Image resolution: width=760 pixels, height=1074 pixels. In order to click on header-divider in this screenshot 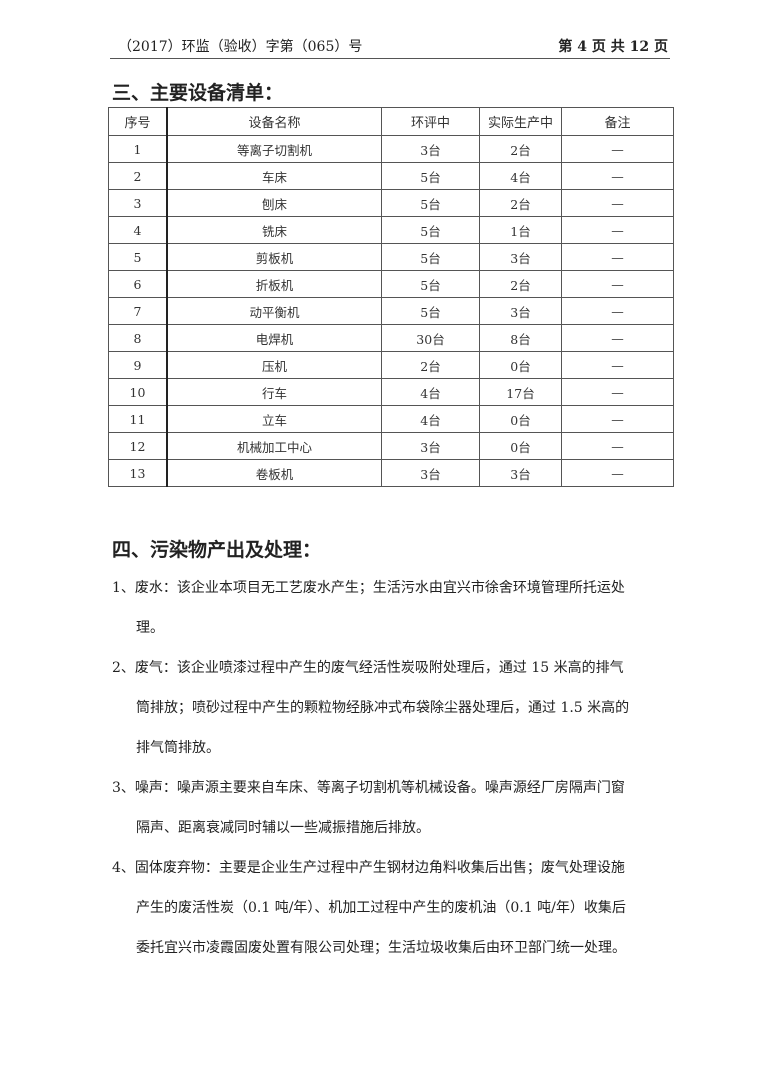, I will do `click(390, 58)`.